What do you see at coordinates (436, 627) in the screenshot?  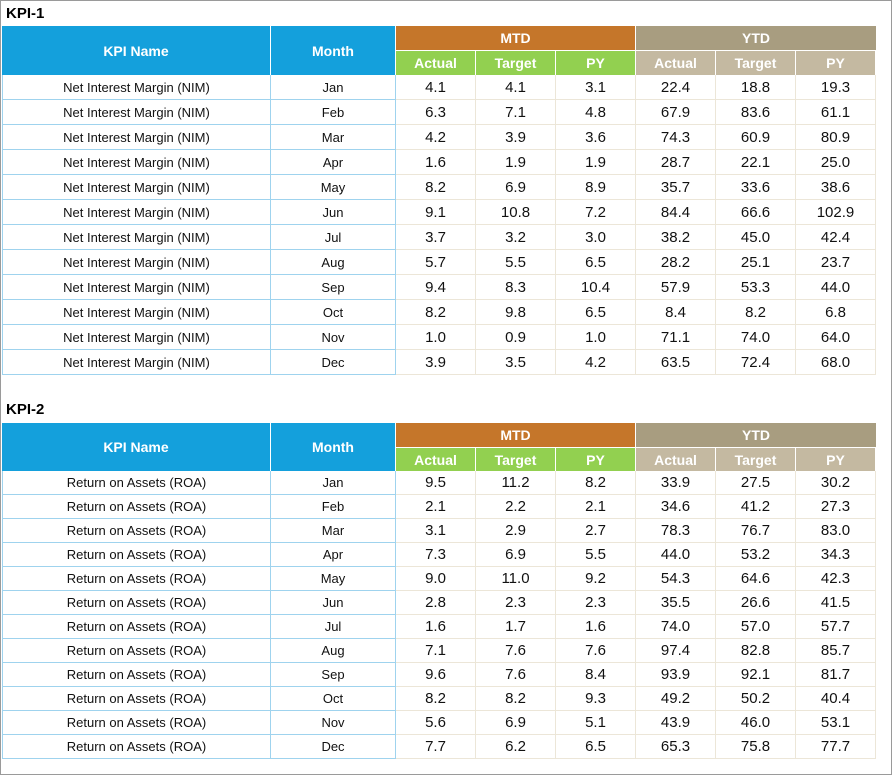 I see `value-cell: 1.6` at bounding box center [436, 627].